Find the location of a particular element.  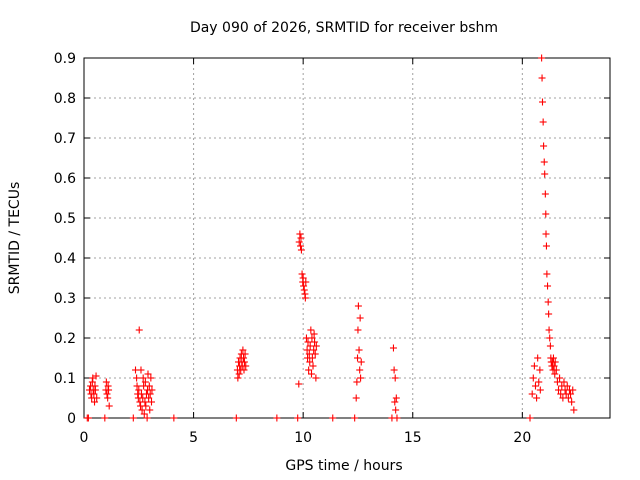

x-tick-label: 10 is located at coordinates (303, 438).